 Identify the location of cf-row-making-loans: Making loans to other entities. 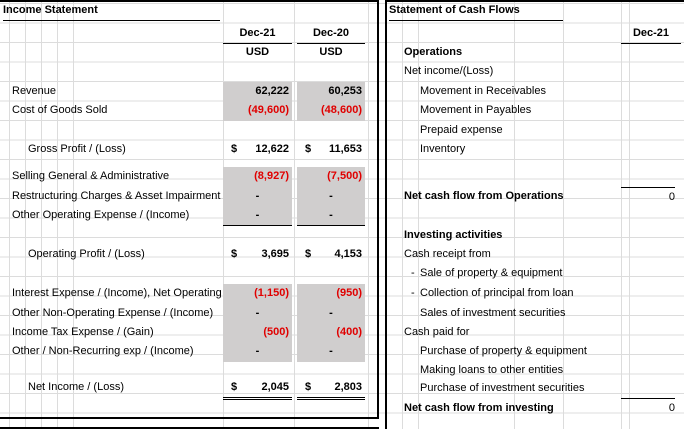
(492, 370).